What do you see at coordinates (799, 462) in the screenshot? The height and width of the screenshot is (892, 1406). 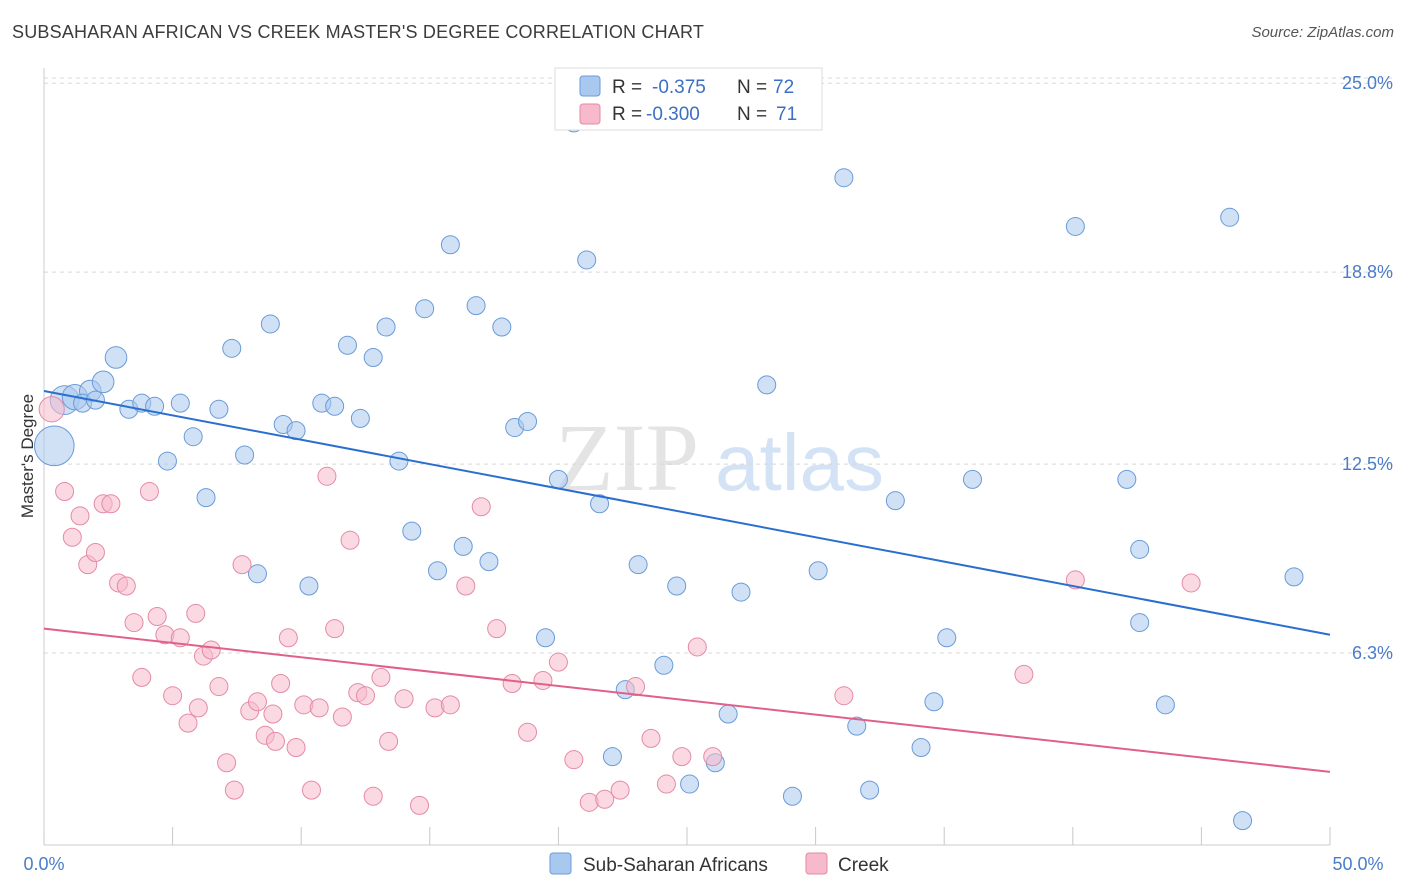 I see `watermark-atlas: atlas` at bounding box center [799, 462].